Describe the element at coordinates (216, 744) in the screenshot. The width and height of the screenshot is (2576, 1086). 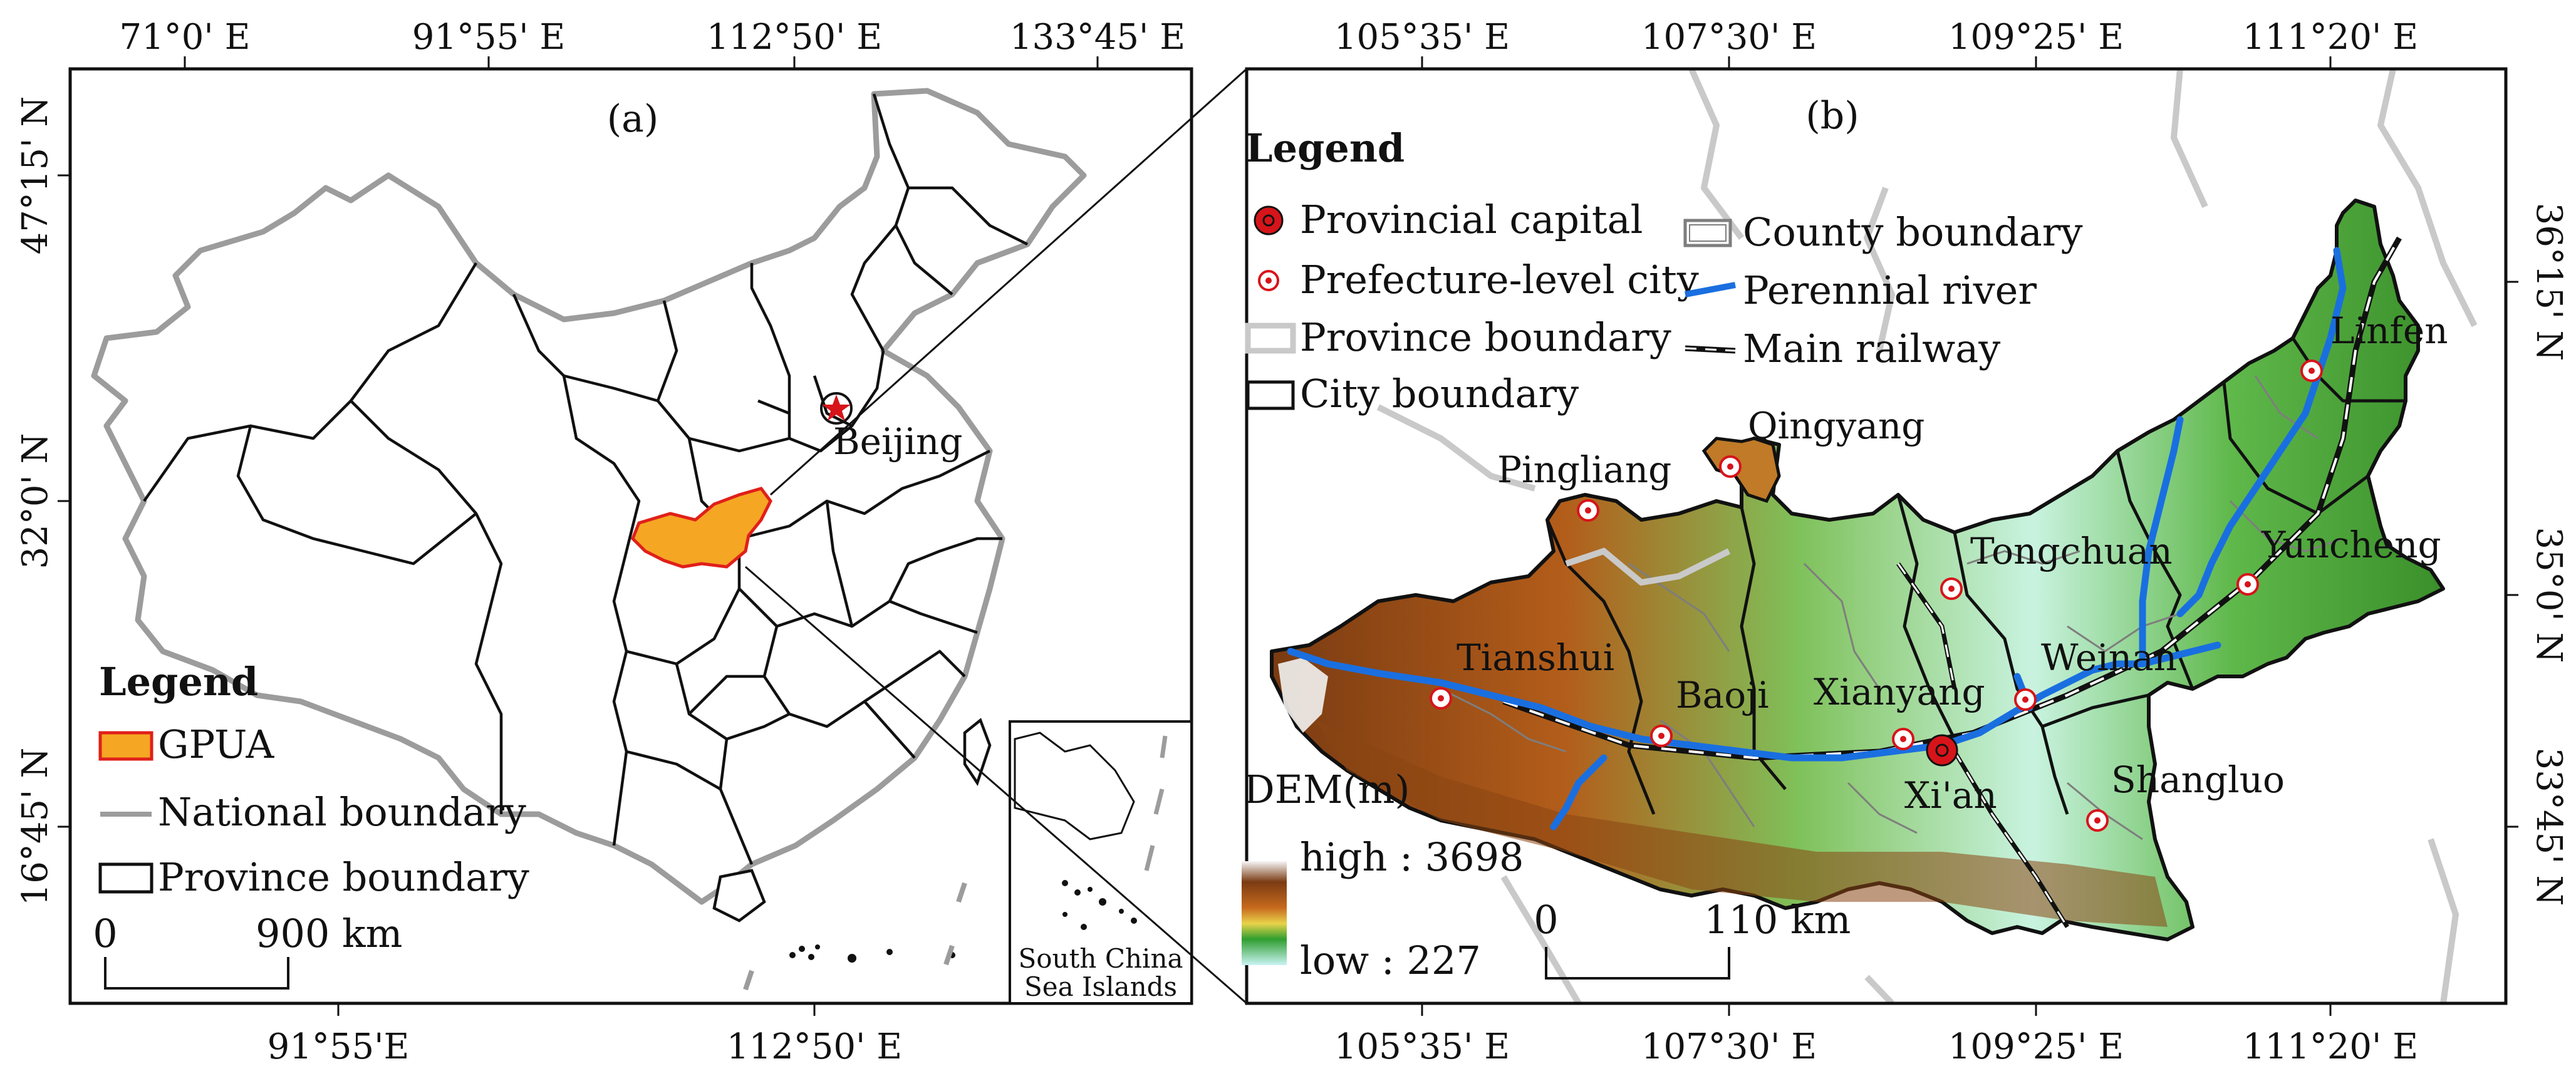
I see `legend-a-item-gpua: GPUA` at that location.